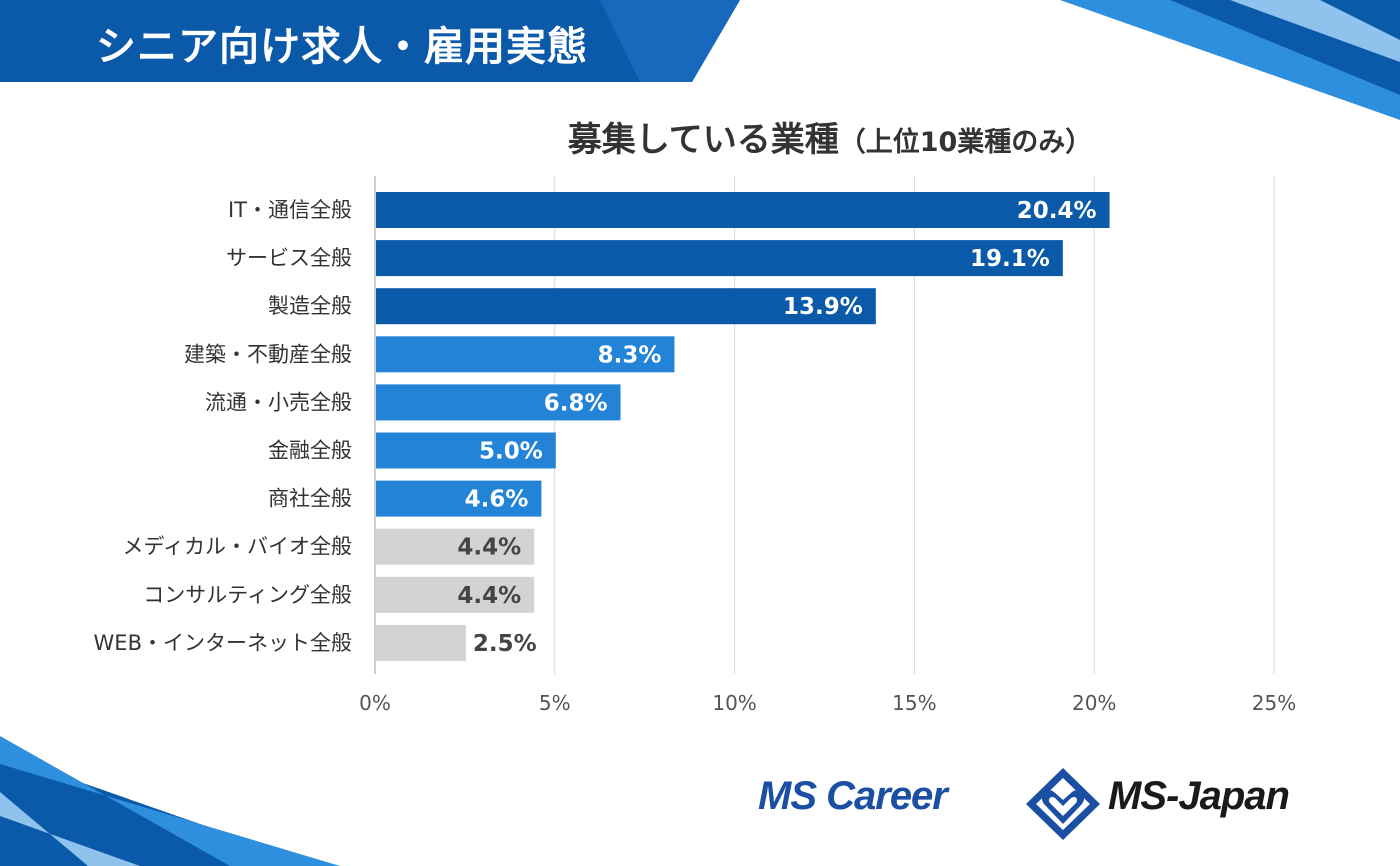 This screenshot has width=1400, height=866. Describe the element at coordinates (375, 703) in the screenshot. I see `x-tick-label: 0%` at that location.